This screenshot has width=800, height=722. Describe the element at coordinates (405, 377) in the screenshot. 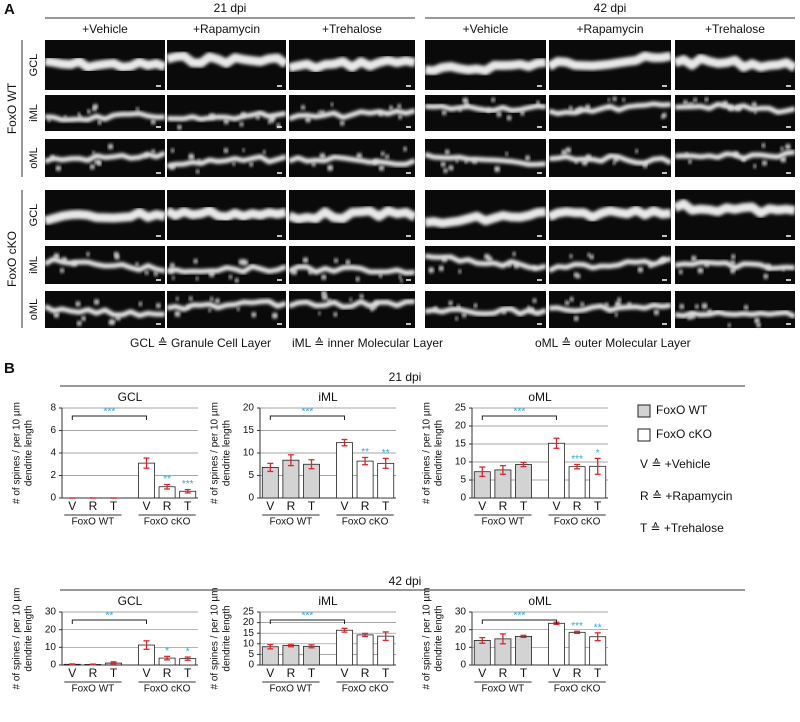

I see `row-title: 21 dpi` at that location.